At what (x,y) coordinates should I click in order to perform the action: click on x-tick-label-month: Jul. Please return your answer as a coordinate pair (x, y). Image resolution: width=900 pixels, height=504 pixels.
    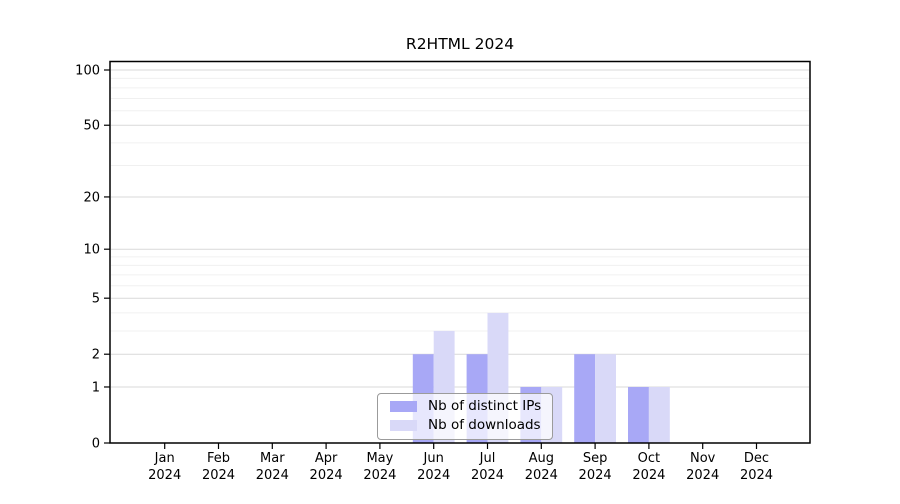
    Looking at the image, I should click on (487, 458).